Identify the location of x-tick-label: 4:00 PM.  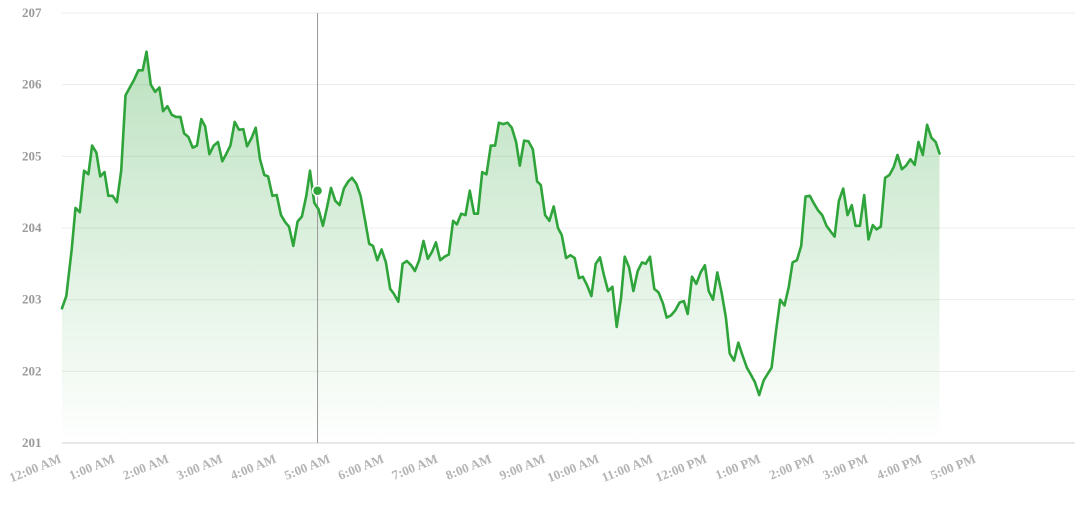
(898, 467).